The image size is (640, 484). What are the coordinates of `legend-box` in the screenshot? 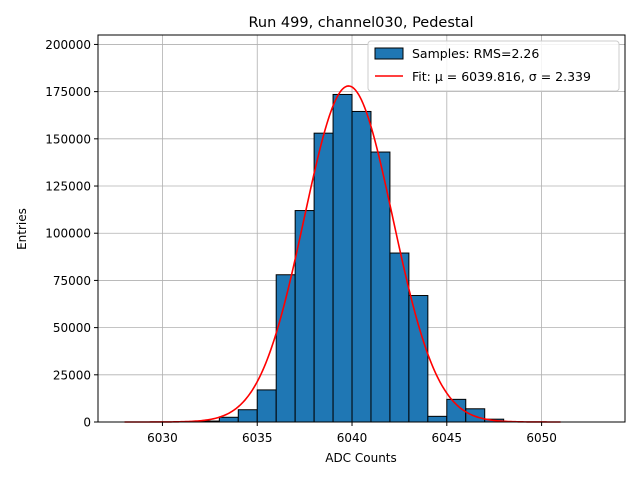 It's located at (493, 66).